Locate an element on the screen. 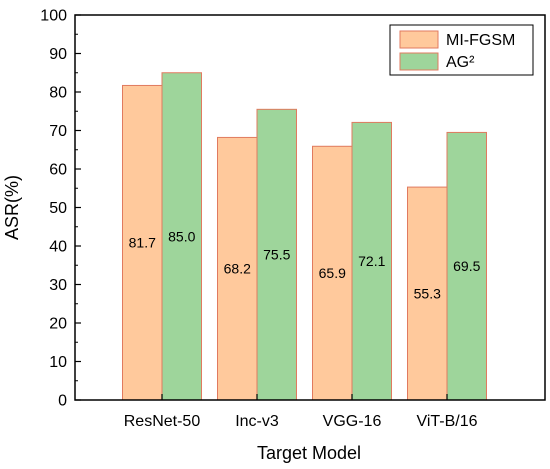 Image resolution: width=550 pixels, height=469 pixels. x-tick-label: Inc-v3 is located at coordinates (257, 421).